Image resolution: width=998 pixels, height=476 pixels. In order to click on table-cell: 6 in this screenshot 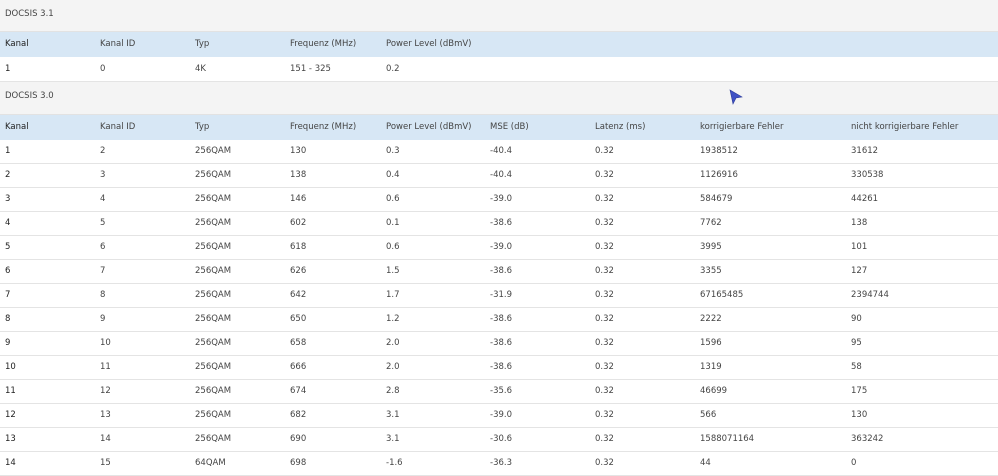, I will do `click(103, 247)`.